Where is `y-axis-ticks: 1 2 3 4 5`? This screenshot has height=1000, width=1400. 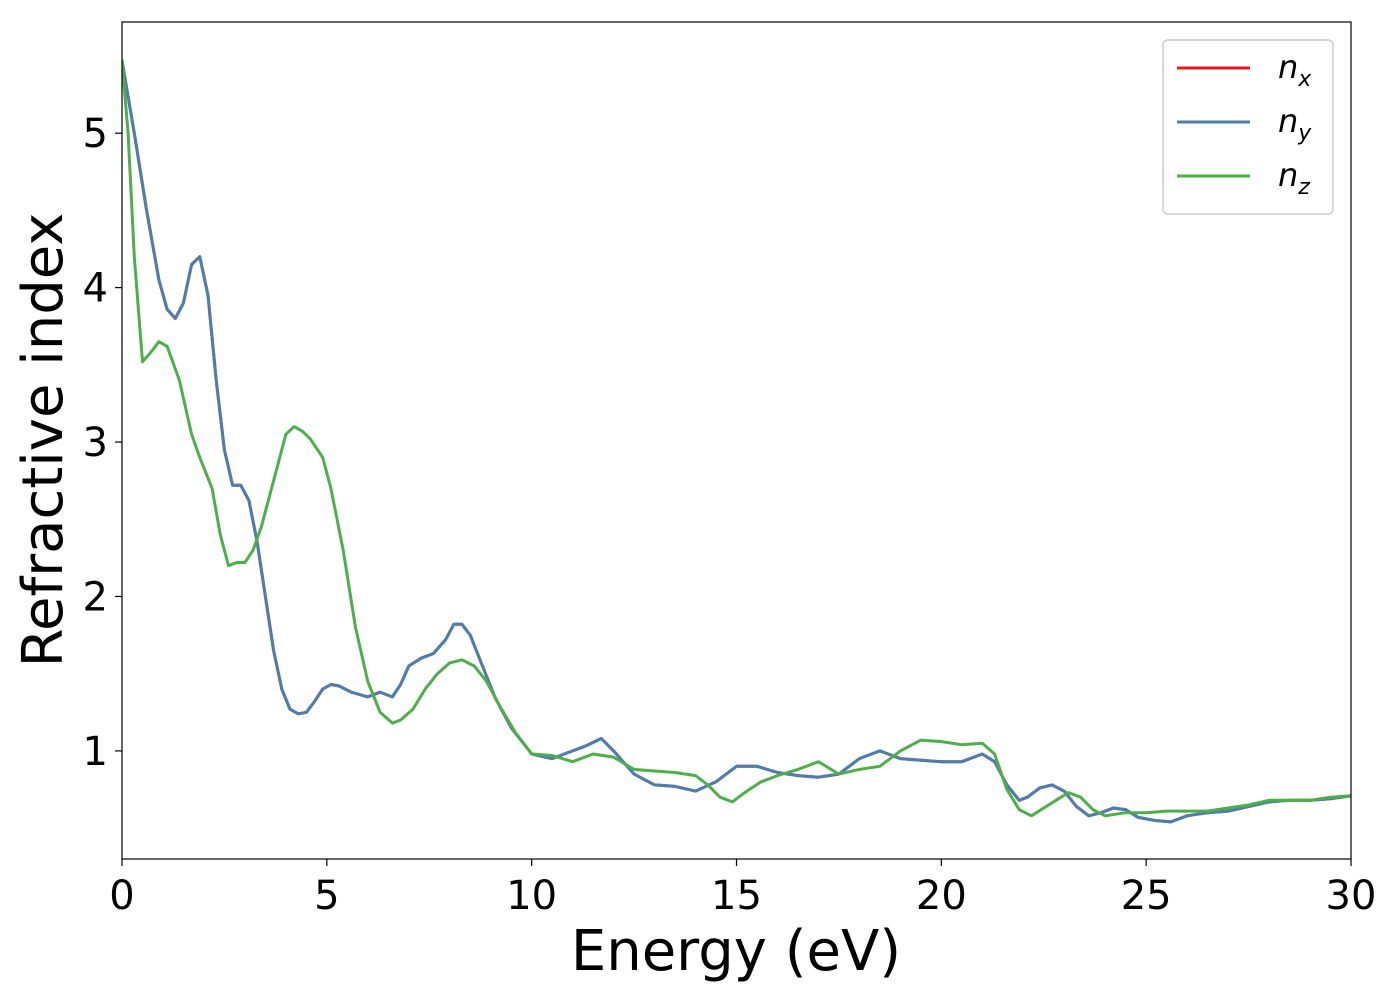
y-axis-ticks: 1 2 3 4 5 is located at coordinates (102, 443).